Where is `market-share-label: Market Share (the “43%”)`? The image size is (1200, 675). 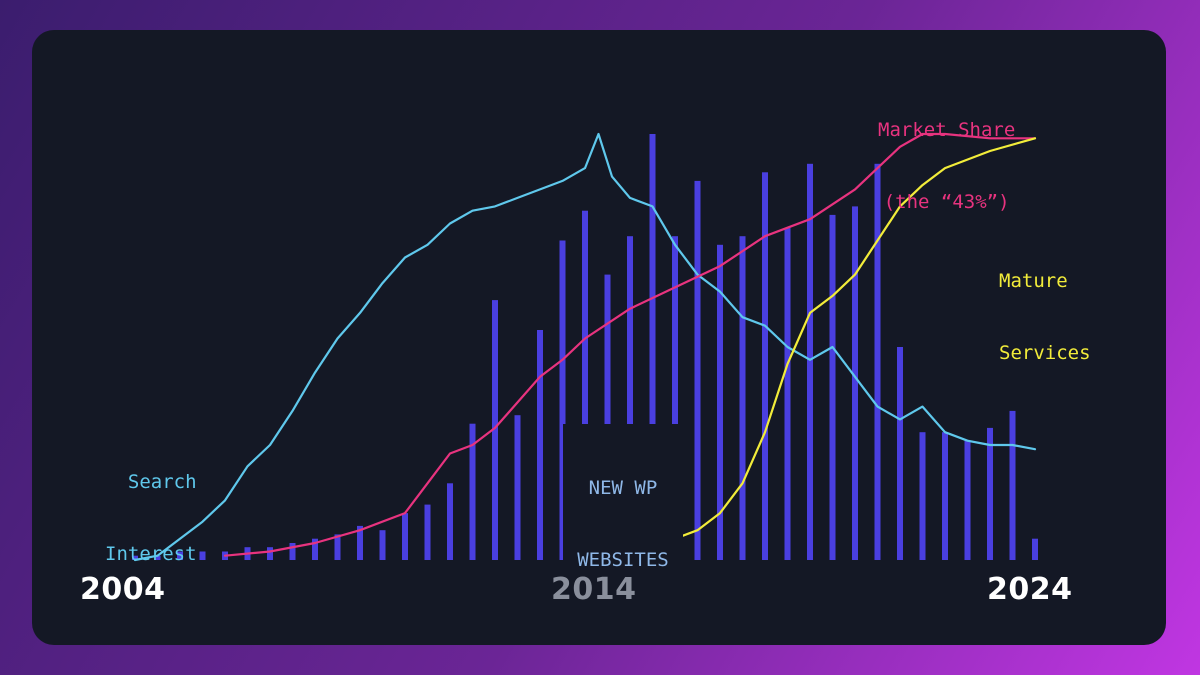
market-share-label: Market Share (the “43%”) is located at coordinates (946, 166).